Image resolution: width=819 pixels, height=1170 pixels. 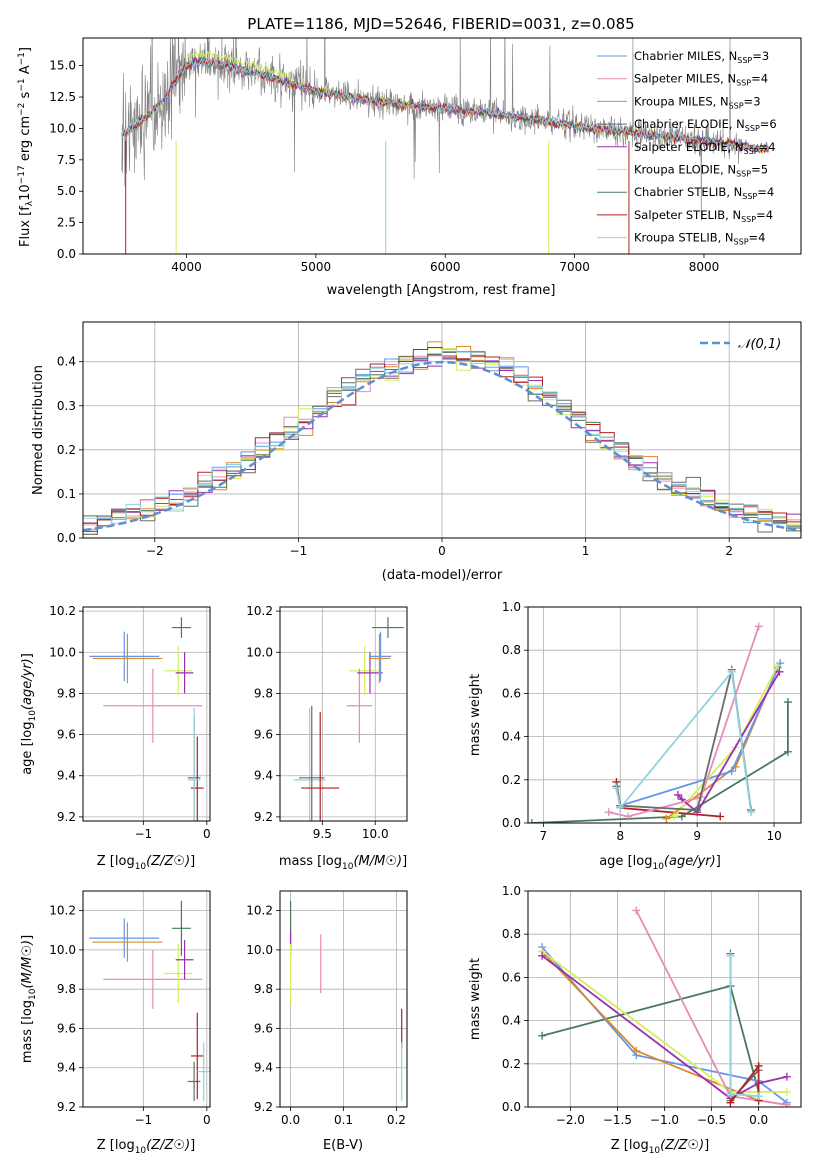 What do you see at coordinates (705, 148) in the screenshot?
I see `legend-label: Salpeter ELODIE, NSSP=4` at bounding box center [705, 148].